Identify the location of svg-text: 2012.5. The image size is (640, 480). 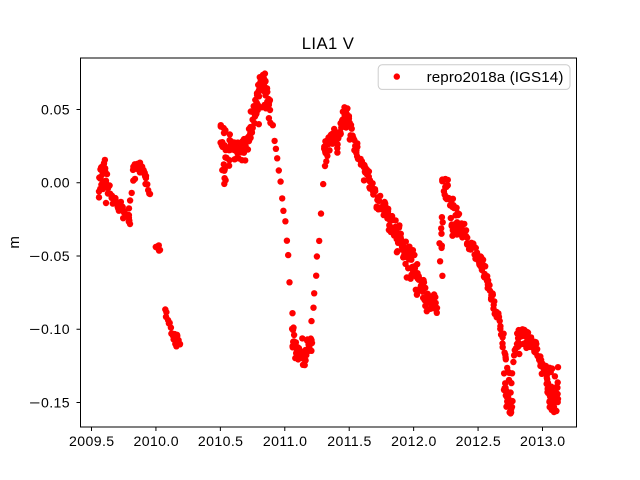
(479, 441).